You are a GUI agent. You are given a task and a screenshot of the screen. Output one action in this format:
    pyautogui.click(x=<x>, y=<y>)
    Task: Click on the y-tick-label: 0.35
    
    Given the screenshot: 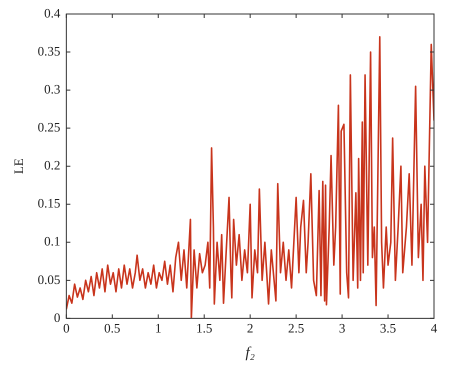 What is the action you would take?
    pyautogui.click(x=49, y=50)
    